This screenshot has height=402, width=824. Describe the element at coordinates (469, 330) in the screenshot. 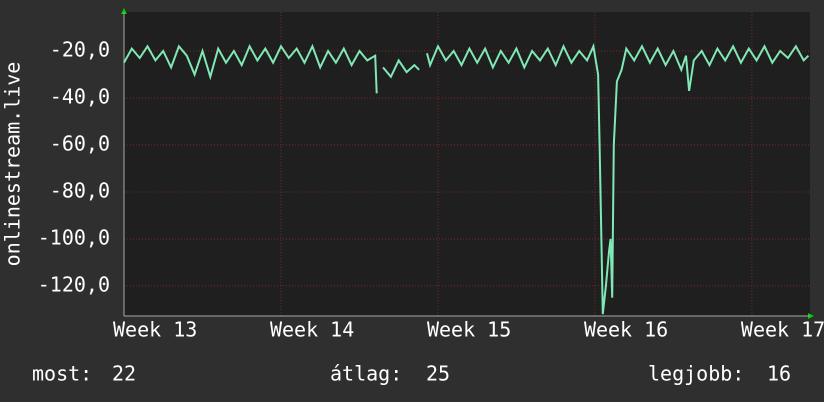

I see `x-tick-label: Week 15` at that location.